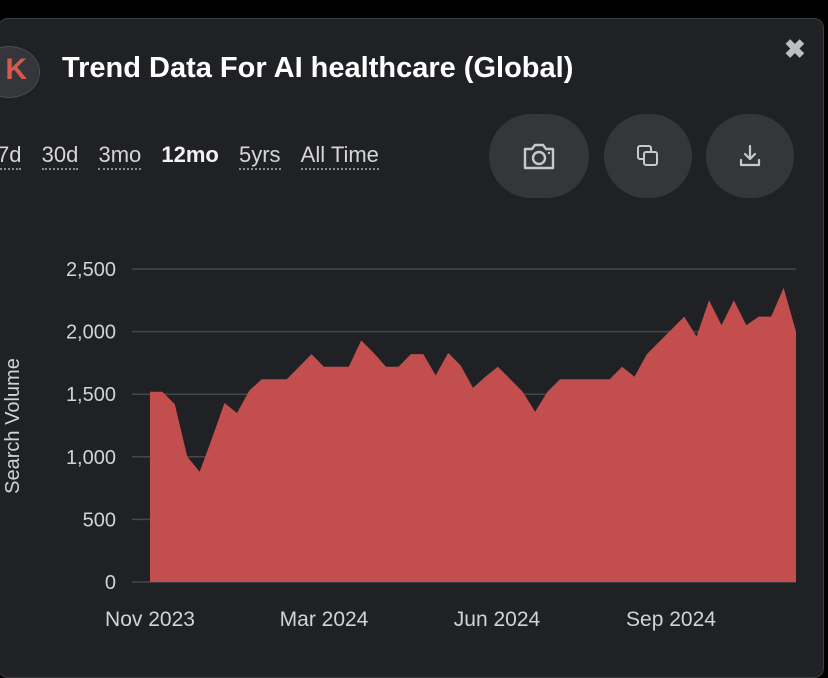 This screenshot has height=678, width=828. What do you see at coordinates (60, 156) in the screenshot?
I see `range-30d: 30d` at bounding box center [60, 156].